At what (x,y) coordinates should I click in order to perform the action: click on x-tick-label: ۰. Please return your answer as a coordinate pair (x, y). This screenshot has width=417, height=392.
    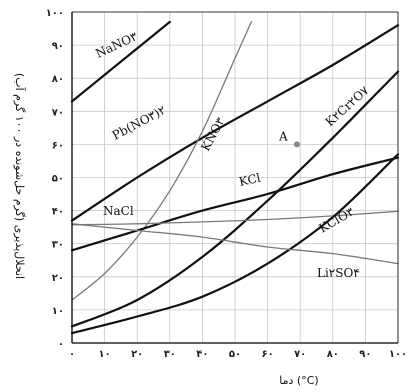
    Looking at the image, I should click on (72, 354).